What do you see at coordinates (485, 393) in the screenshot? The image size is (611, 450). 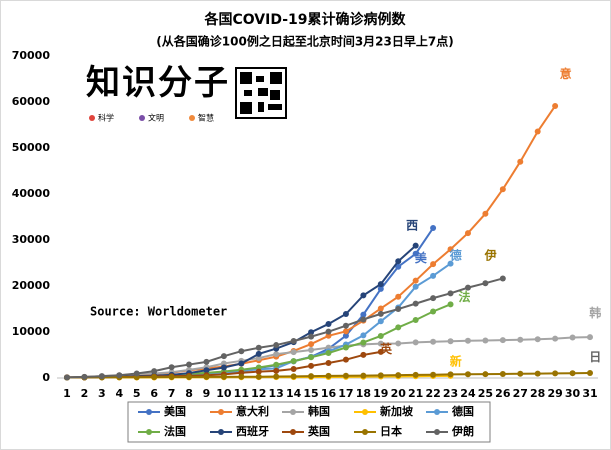 I see `x-tick-label: 25` at bounding box center [485, 393].